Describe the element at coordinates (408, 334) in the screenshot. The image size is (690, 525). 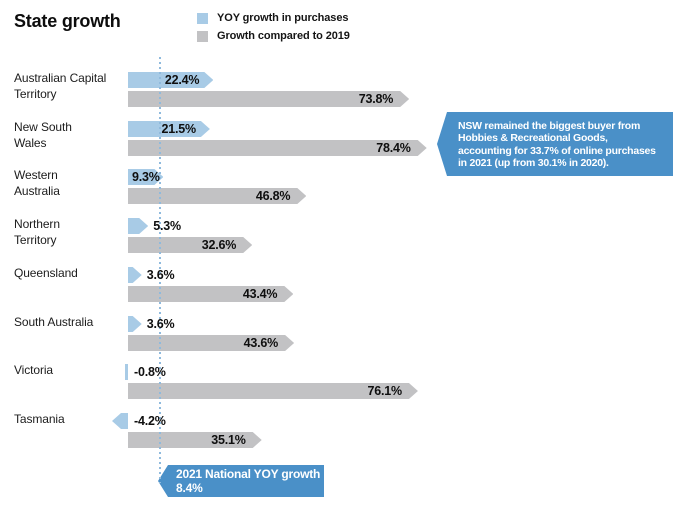
I see `bar-group: 3.6% 43.6%` at that location.